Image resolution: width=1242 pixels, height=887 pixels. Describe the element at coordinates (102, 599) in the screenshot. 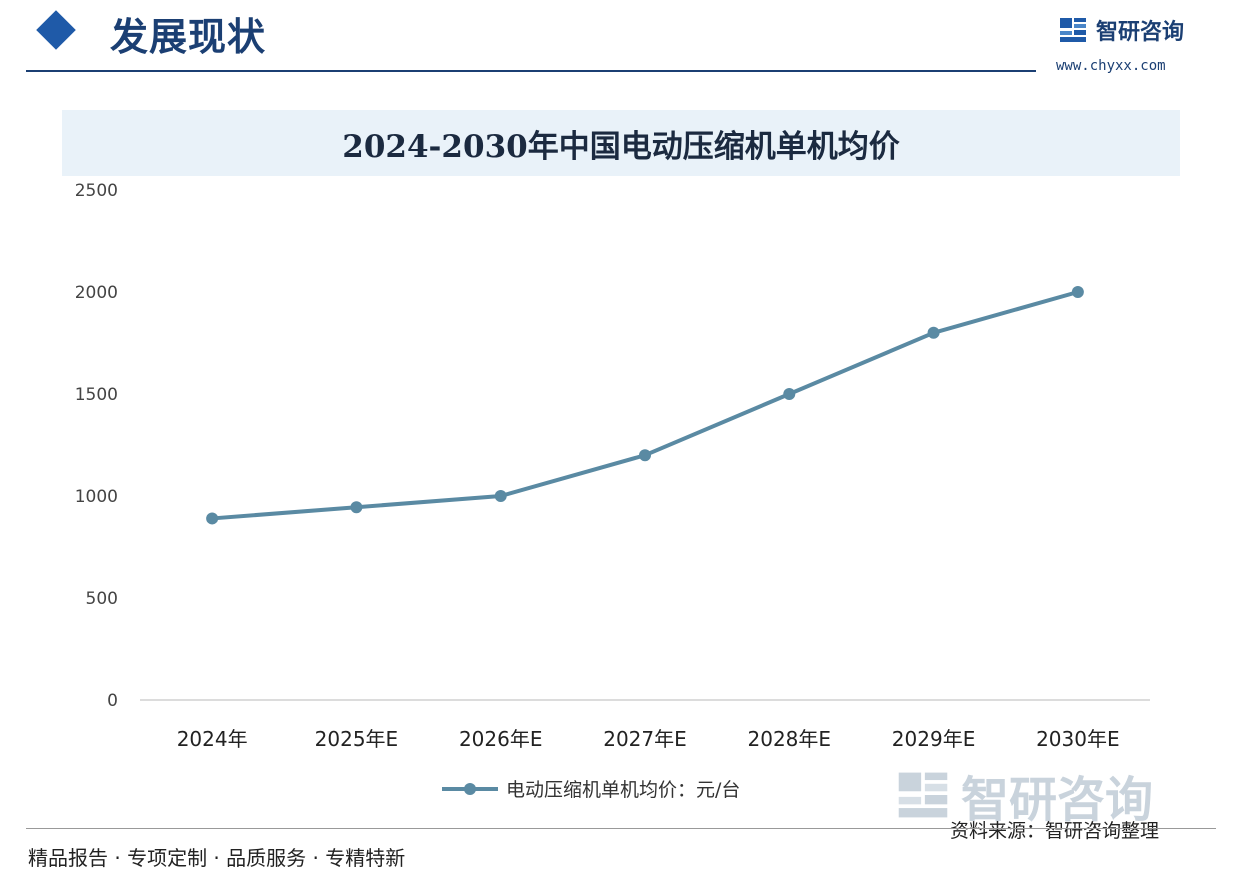

I see `y-tick-label: 500` at that location.